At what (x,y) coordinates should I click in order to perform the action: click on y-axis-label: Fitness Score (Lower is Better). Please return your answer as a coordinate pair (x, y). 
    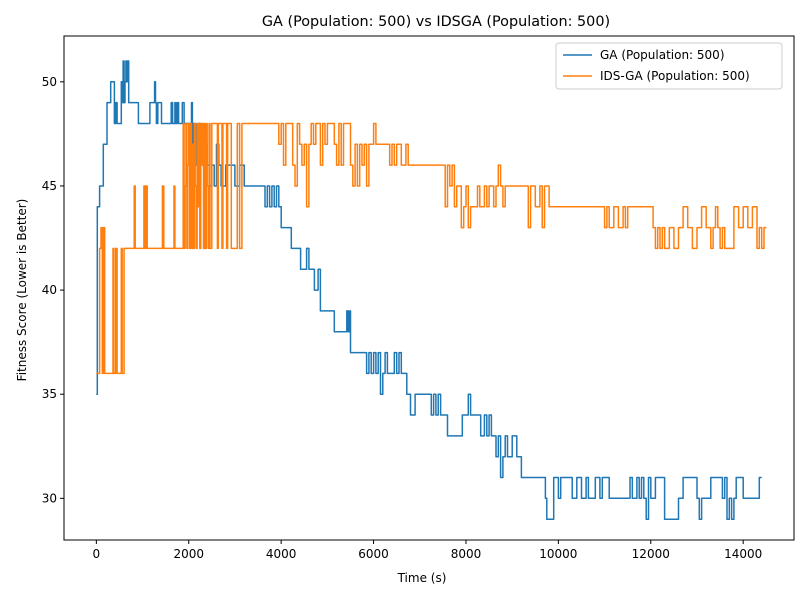
    Looking at the image, I should click on (22, 290).